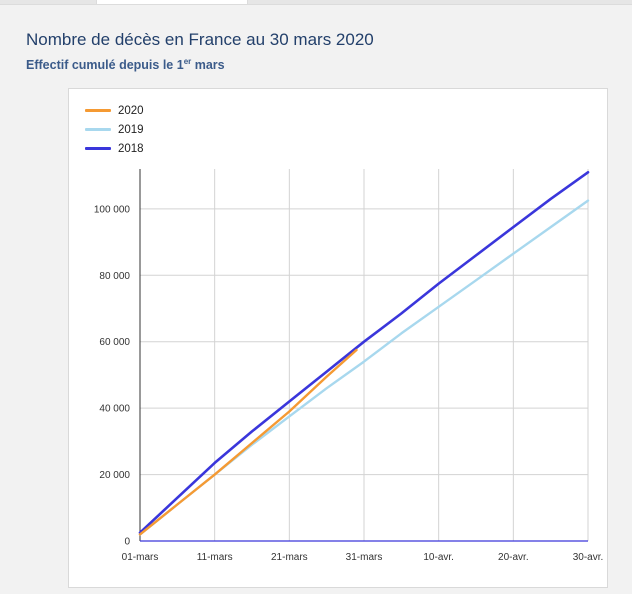  Describe the element at coordinates (112, 209) in the screenshot. I see `y-tick-label: 100 000` at that location.